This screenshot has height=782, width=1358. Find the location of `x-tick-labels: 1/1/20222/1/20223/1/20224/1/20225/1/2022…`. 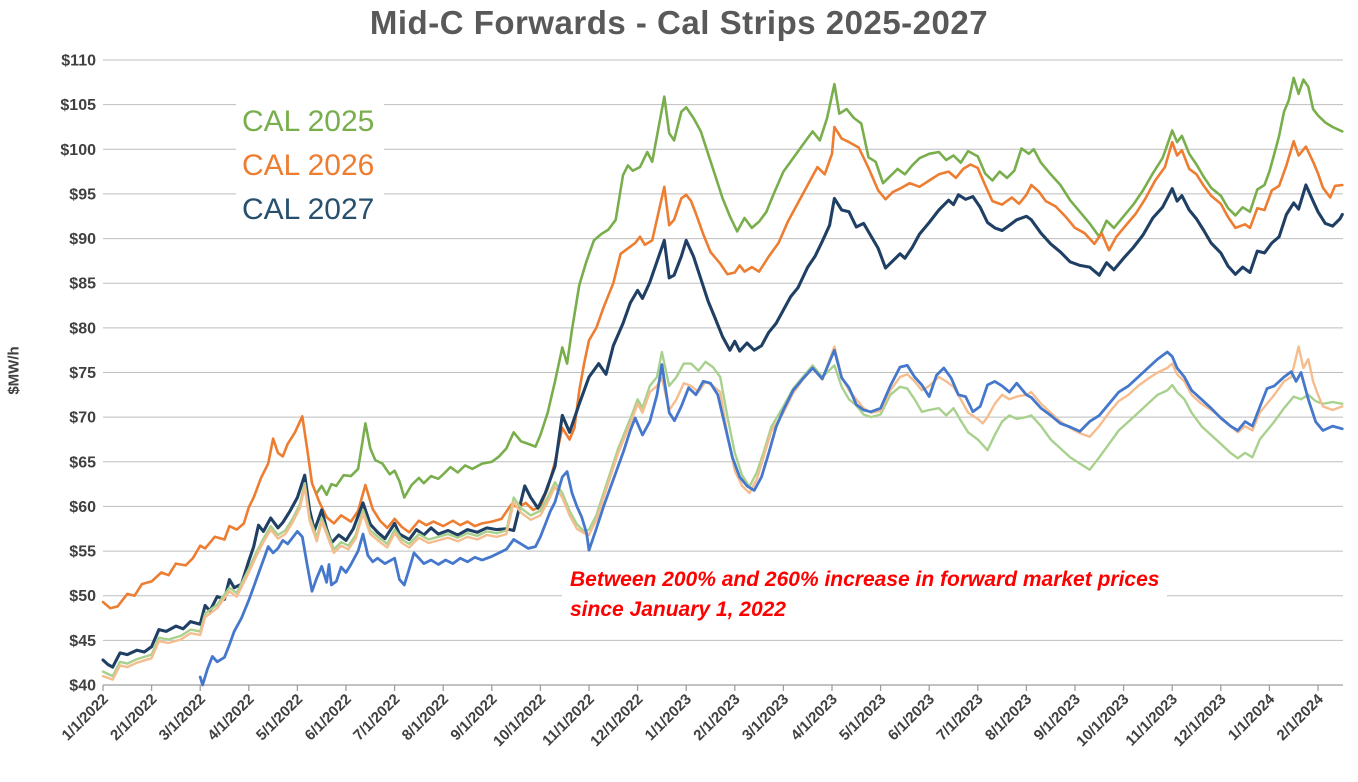

x-tick-labels: 1/1/20222/1/20223/1/20224/1/20225/1/2022… is located at coordinates (693, 720).